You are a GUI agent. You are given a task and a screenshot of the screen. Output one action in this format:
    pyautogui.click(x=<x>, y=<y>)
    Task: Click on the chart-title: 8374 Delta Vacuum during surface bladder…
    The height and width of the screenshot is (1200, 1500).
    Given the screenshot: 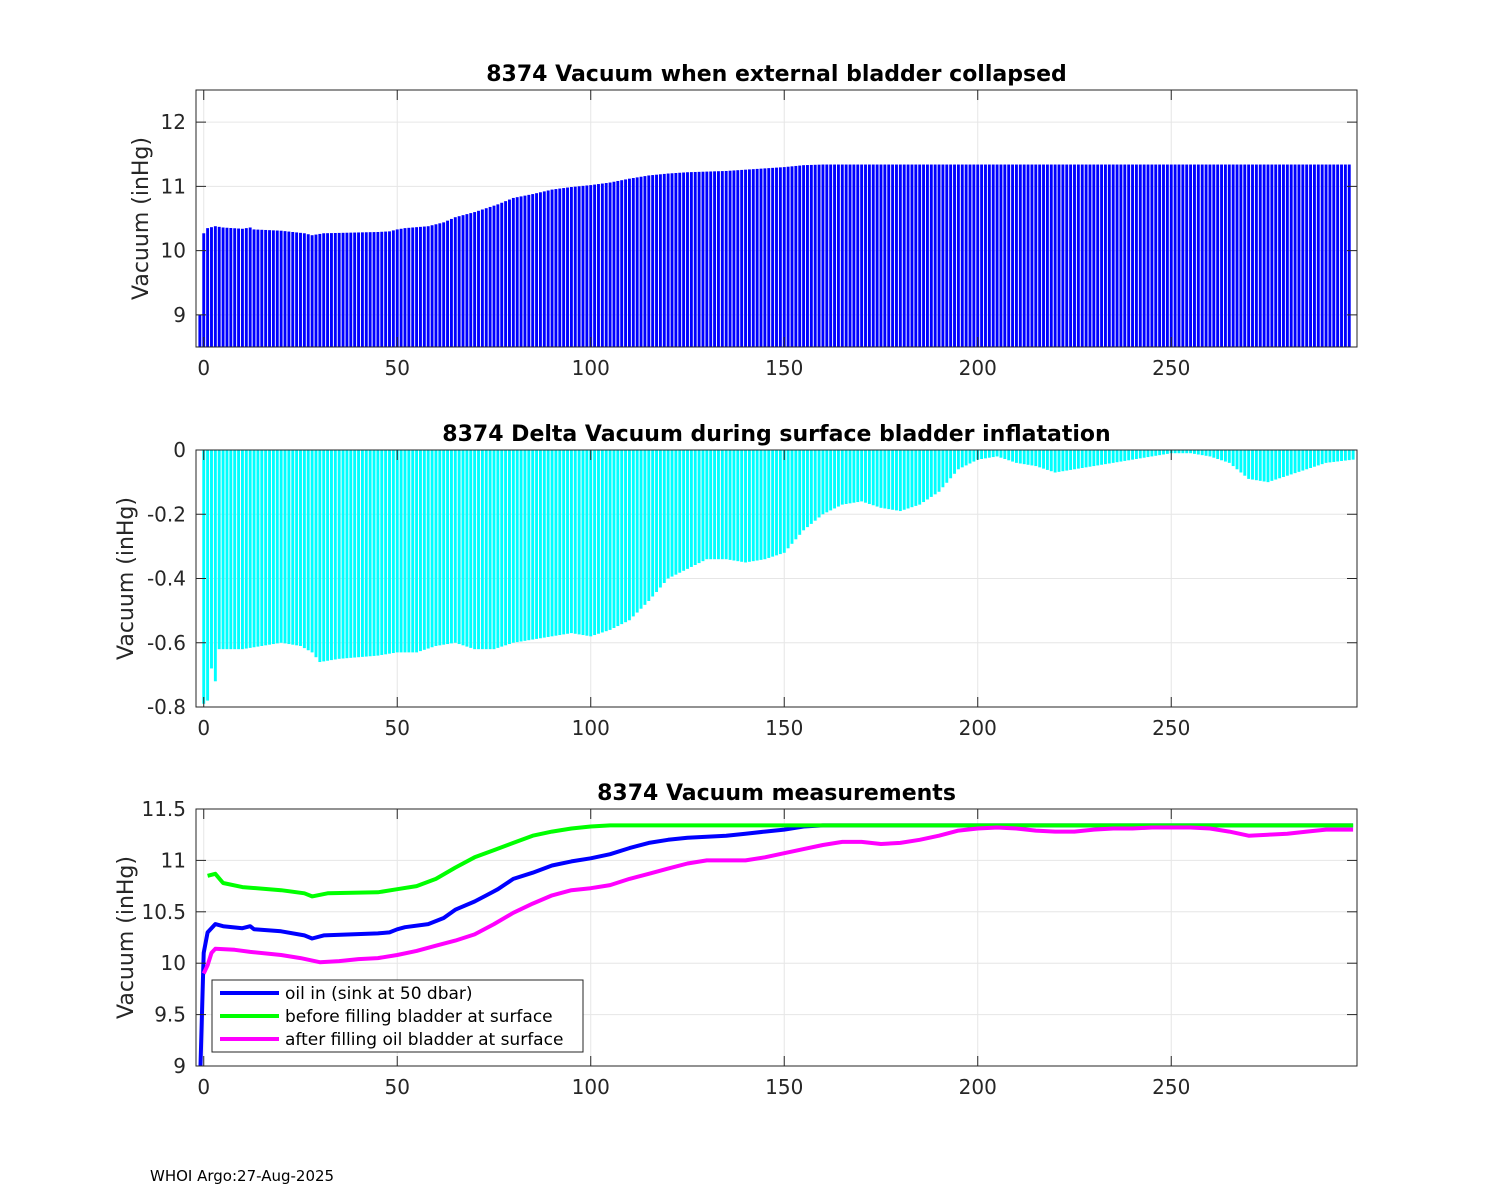 What is the action you would take?
    pyautogui.click(x=776, y=434)
    